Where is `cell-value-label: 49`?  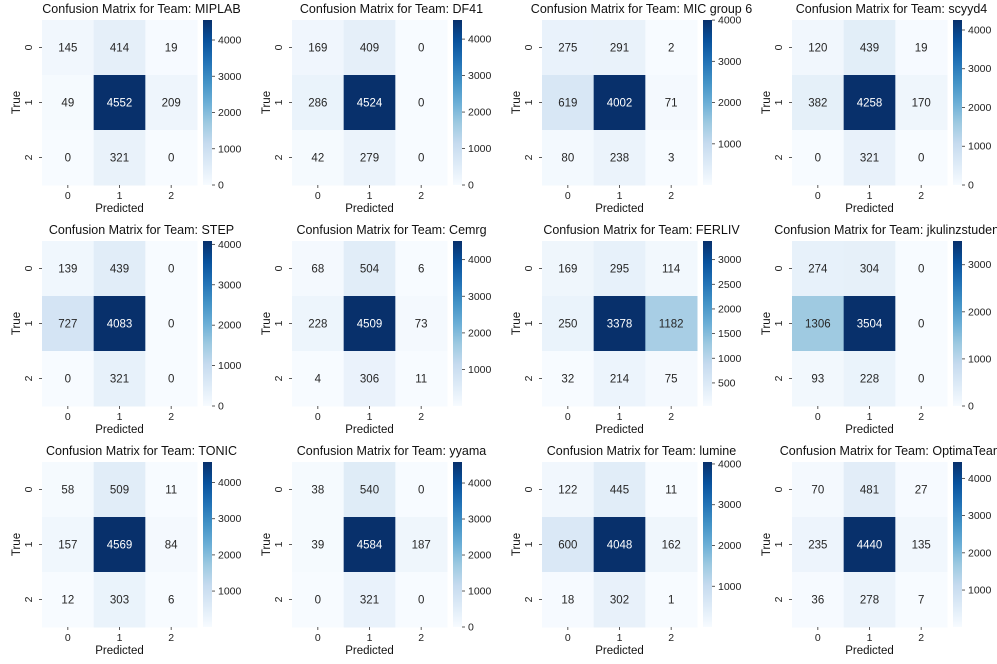 cell-value-label: 49 is located at coordinates (67, 104).